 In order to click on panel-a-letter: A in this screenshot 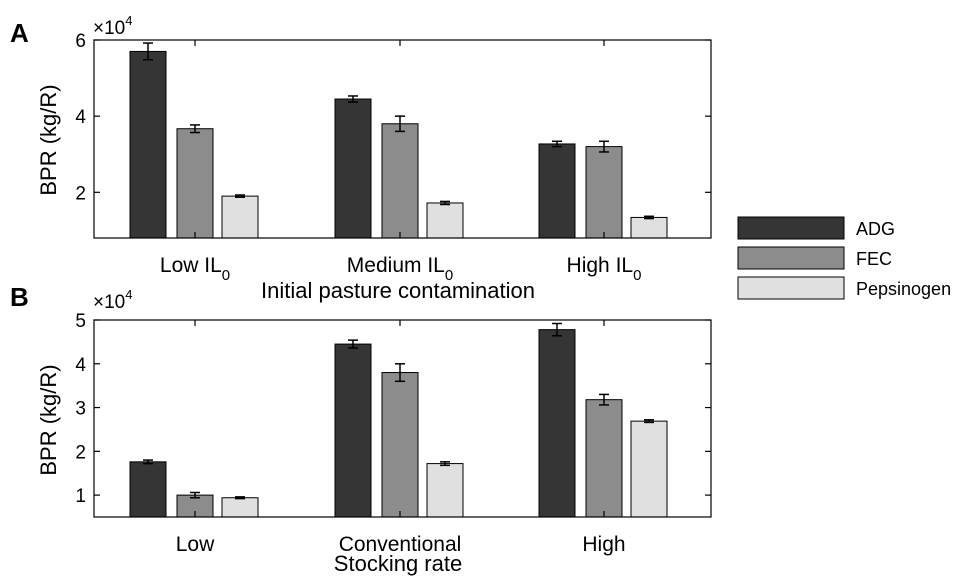, I will do `click(19, 33)`.